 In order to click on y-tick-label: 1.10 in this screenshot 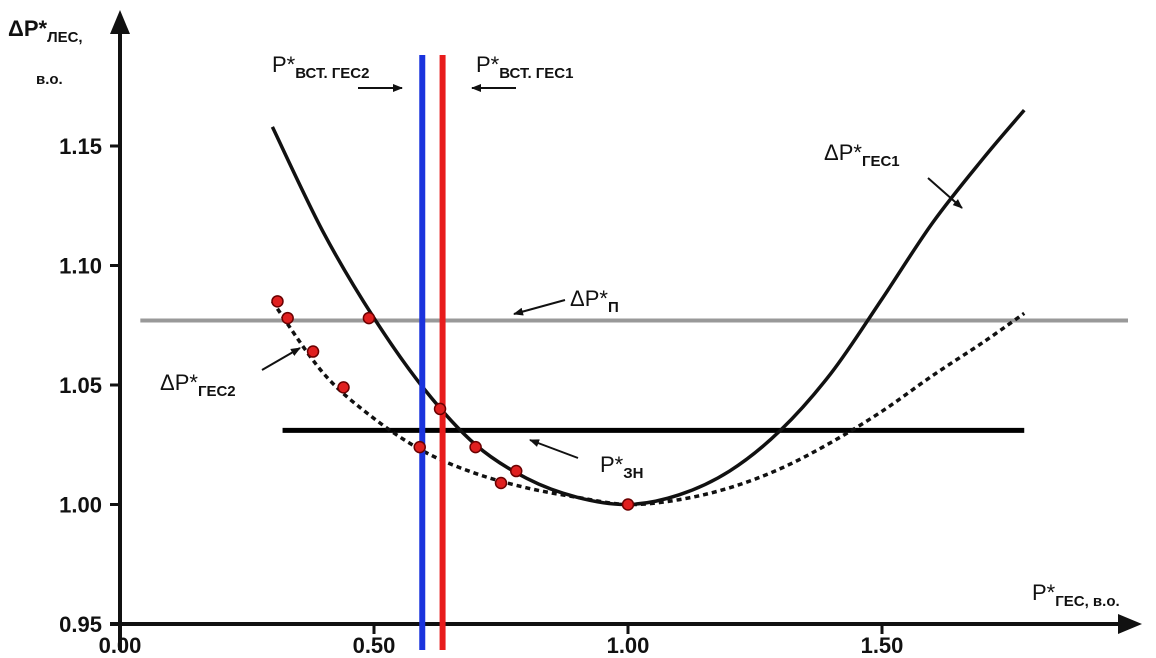, I will do `click(80, 266)`.